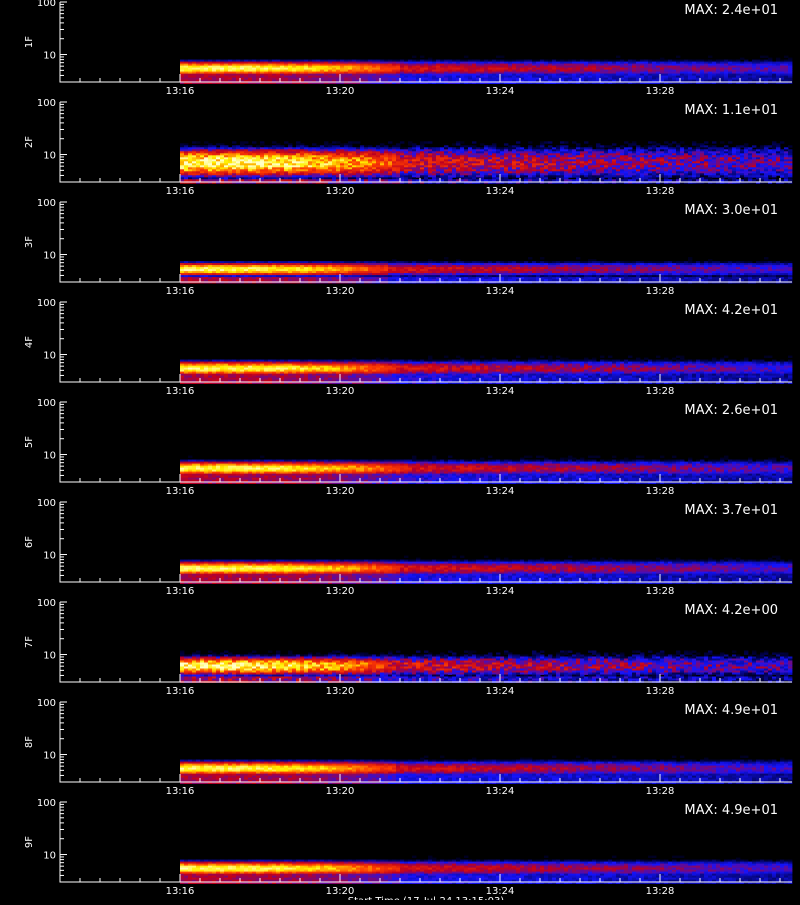 This screenshot has height=905, width=800. I want to click on x-tick-label: 13:20, so click(340, 91).